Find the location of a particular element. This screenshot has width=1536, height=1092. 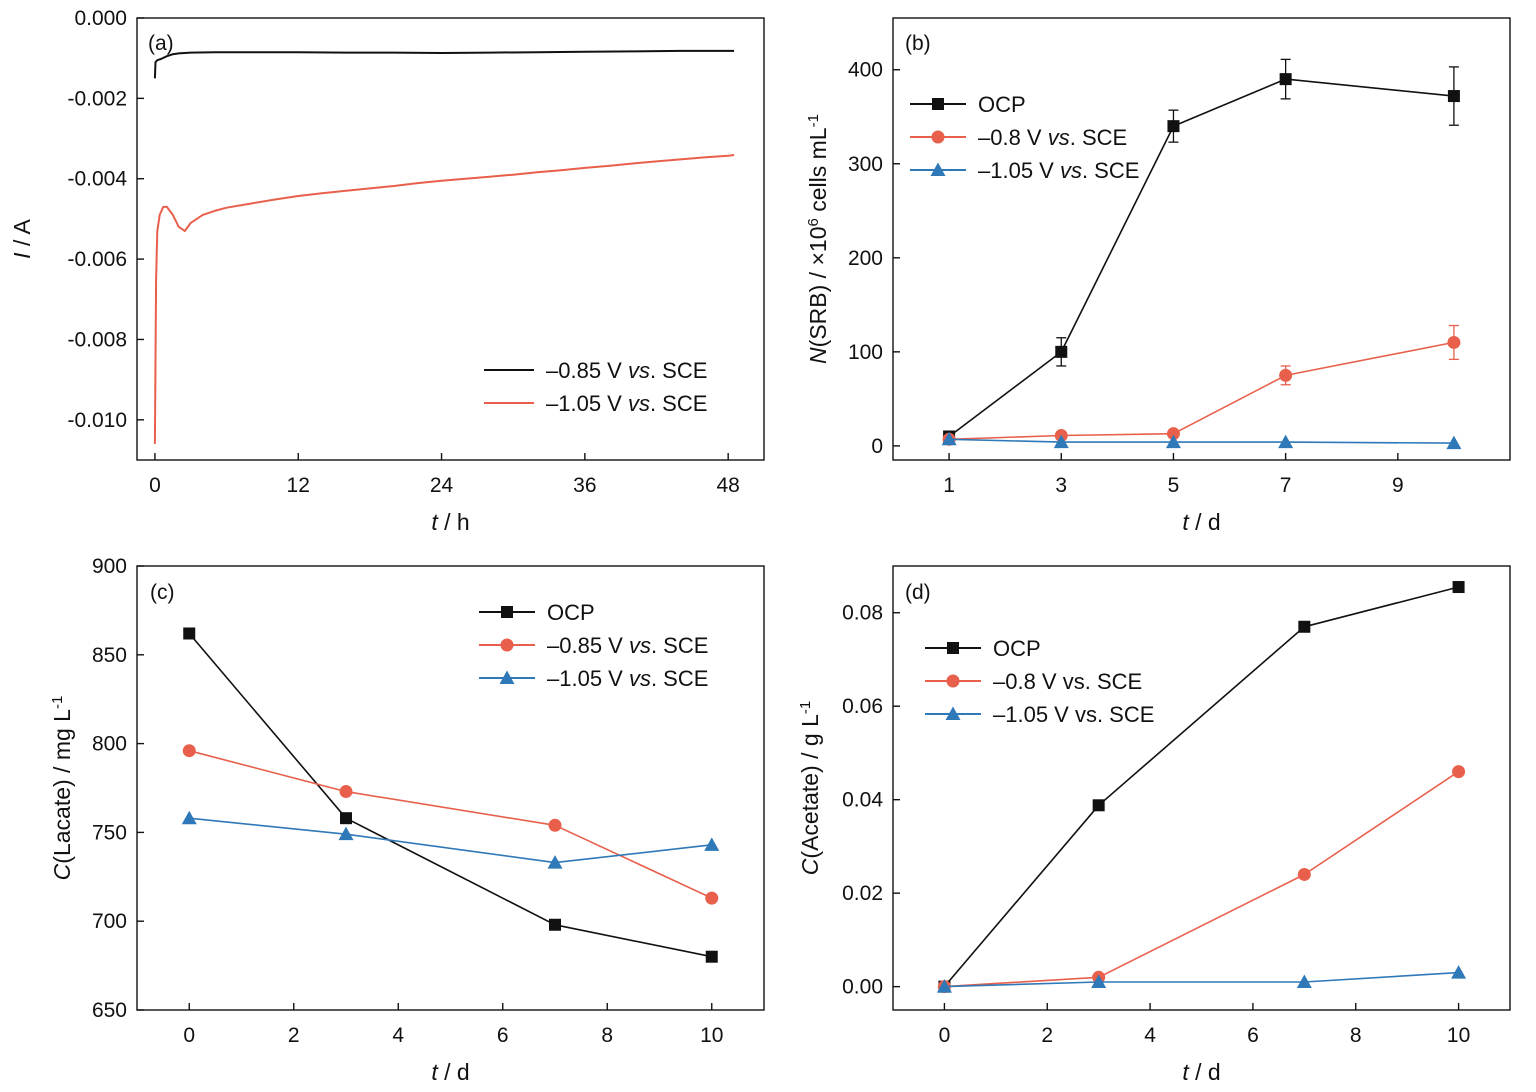

y-tick-label: 300 is located at coordinates (865, 164).